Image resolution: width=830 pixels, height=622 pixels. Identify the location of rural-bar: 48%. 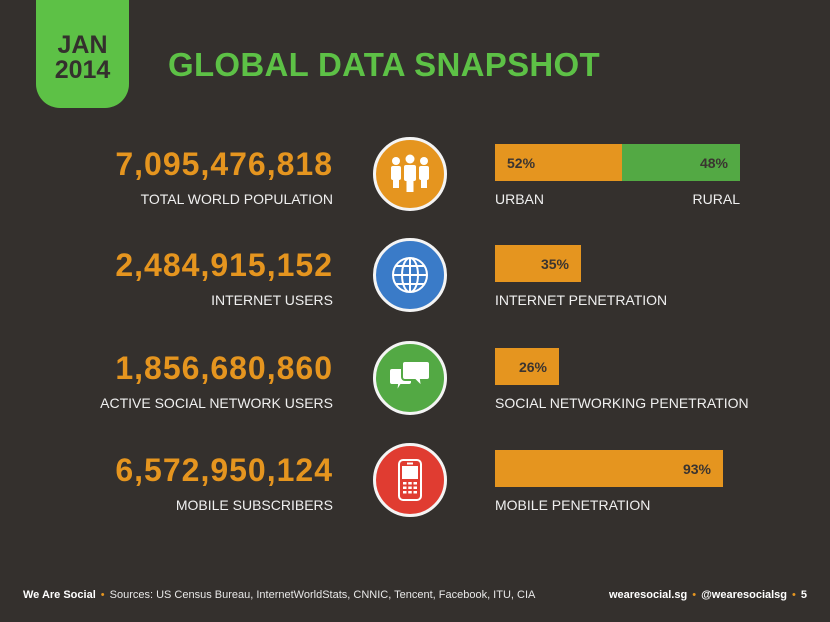
(681, 162).